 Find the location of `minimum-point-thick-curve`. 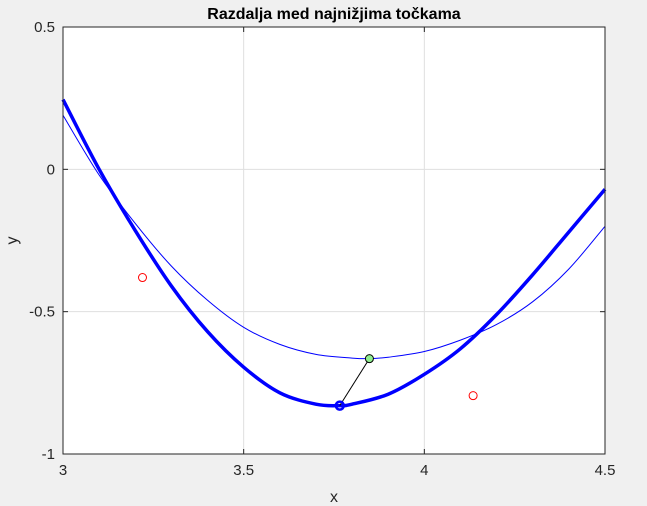

minimum-point-thick-curve is located at coordinates (340, 405).